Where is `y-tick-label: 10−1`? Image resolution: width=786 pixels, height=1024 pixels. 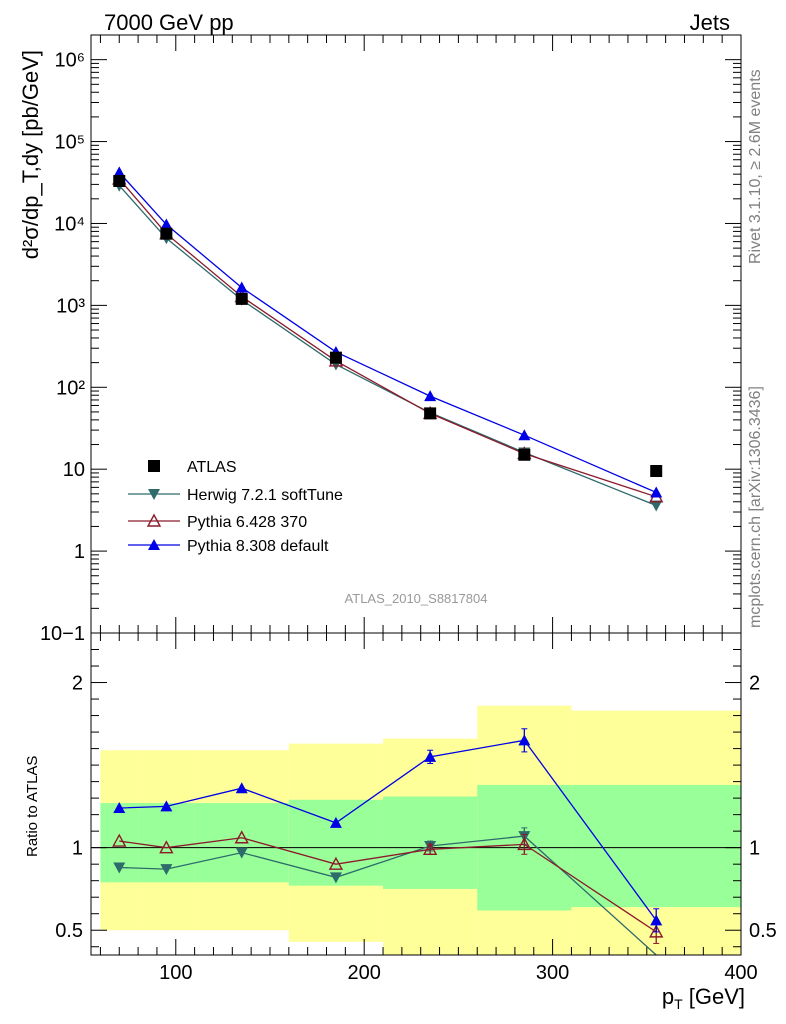
y-tick-label: 10−1 is located at coordinates (62, 634).